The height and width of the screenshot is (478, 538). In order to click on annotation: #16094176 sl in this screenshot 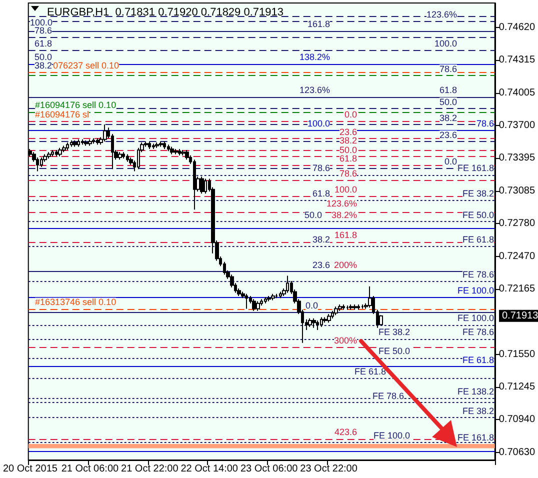, I will do `click(62, 115)`.